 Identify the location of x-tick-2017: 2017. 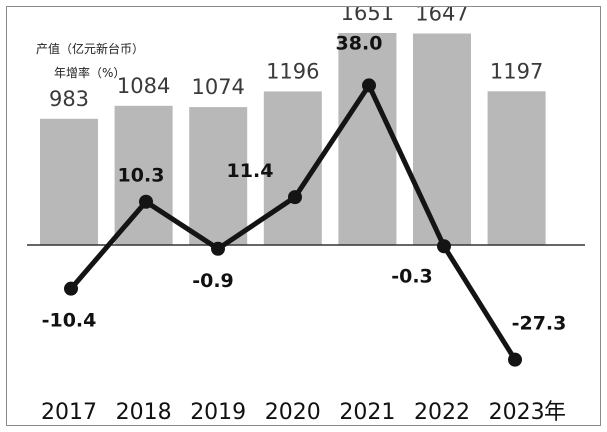
(69, 412).